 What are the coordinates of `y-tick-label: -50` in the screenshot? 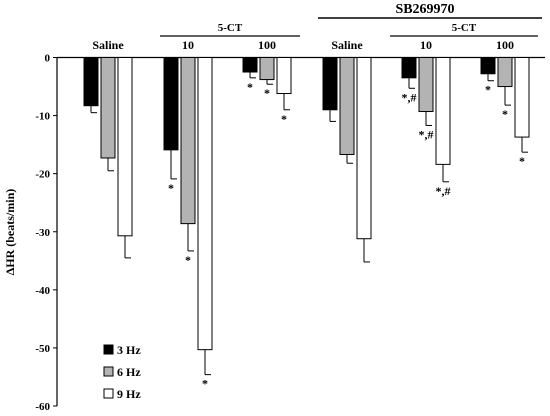 It's located at (42, 349).